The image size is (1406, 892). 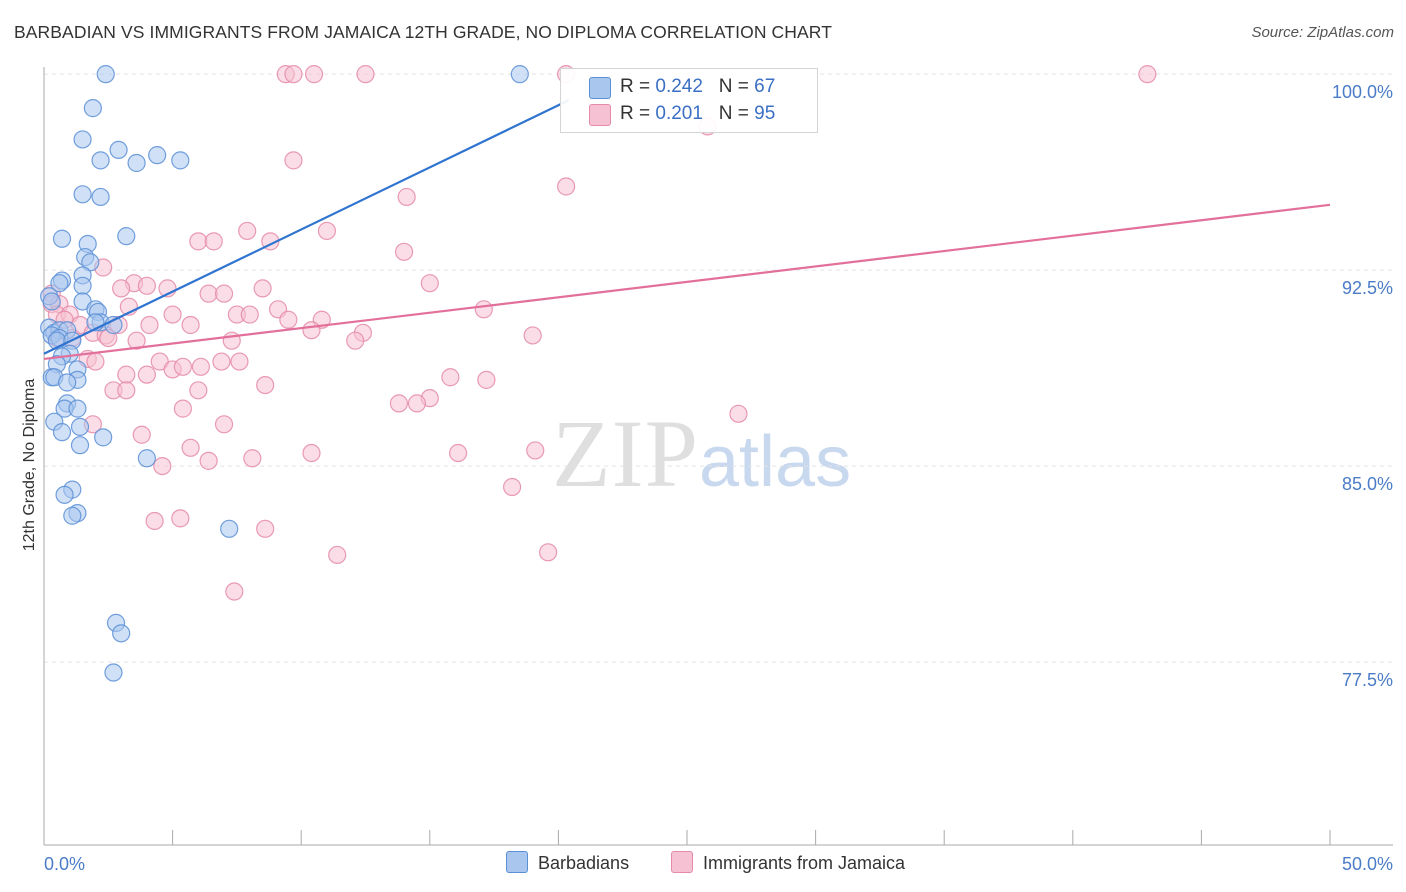 I want to click on bottom-legend-label-jamaica: Immigrants from Jamaica, so click(x=804, y=863).